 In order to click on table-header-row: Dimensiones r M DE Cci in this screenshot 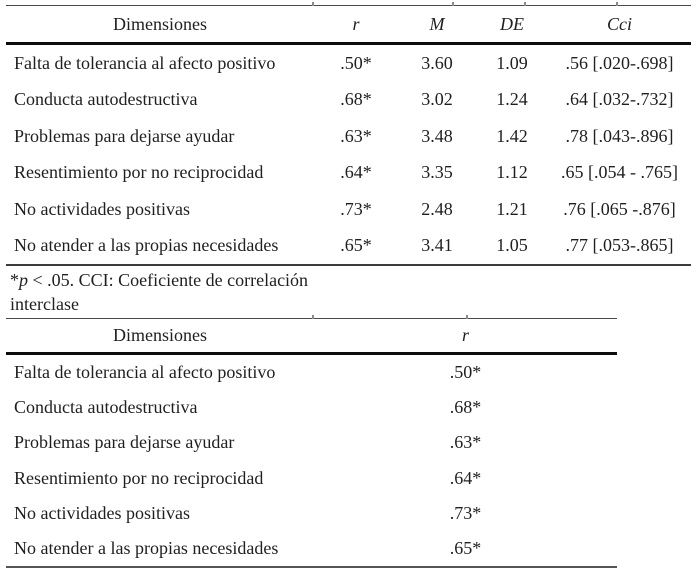, I will do `click(348, 24)`.